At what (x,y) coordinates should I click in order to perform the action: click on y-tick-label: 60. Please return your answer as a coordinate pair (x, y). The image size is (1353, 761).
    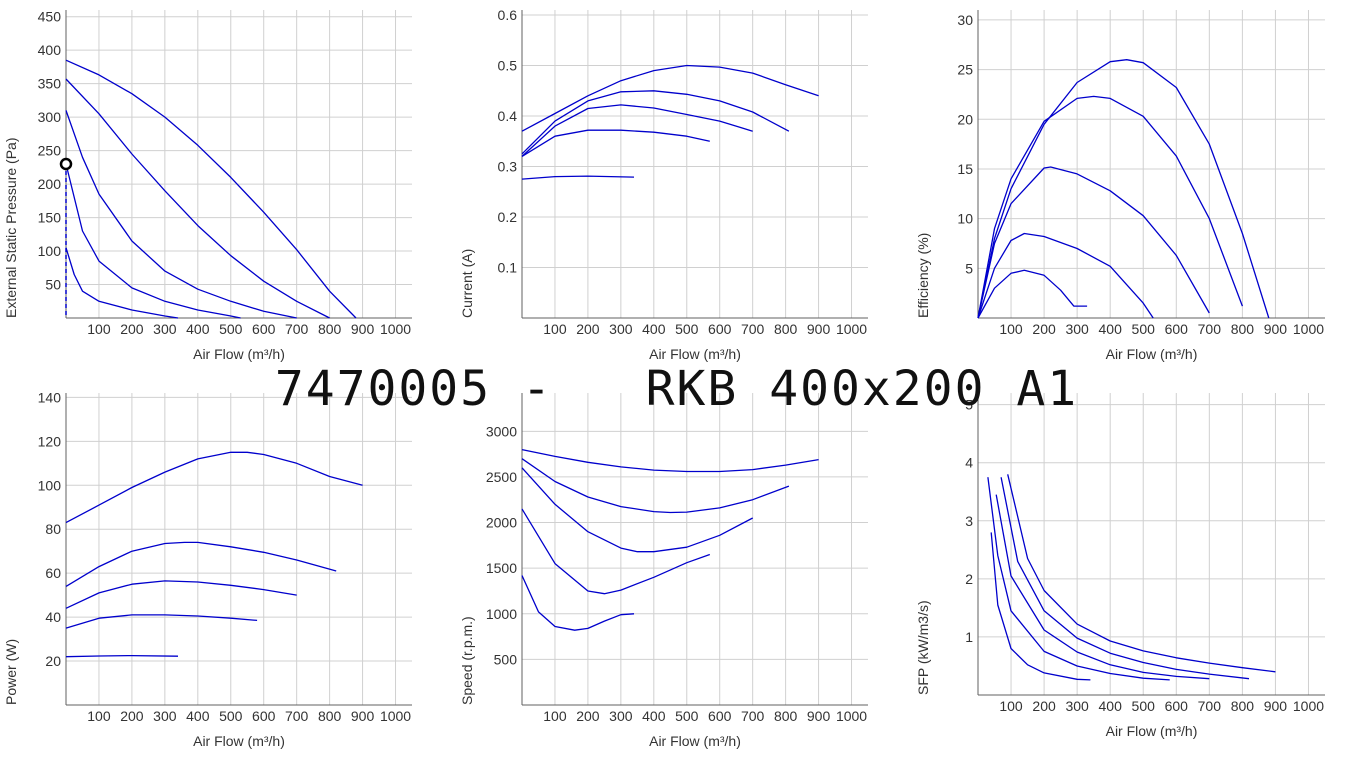
    Looking at the image, I should click on (53, 573).